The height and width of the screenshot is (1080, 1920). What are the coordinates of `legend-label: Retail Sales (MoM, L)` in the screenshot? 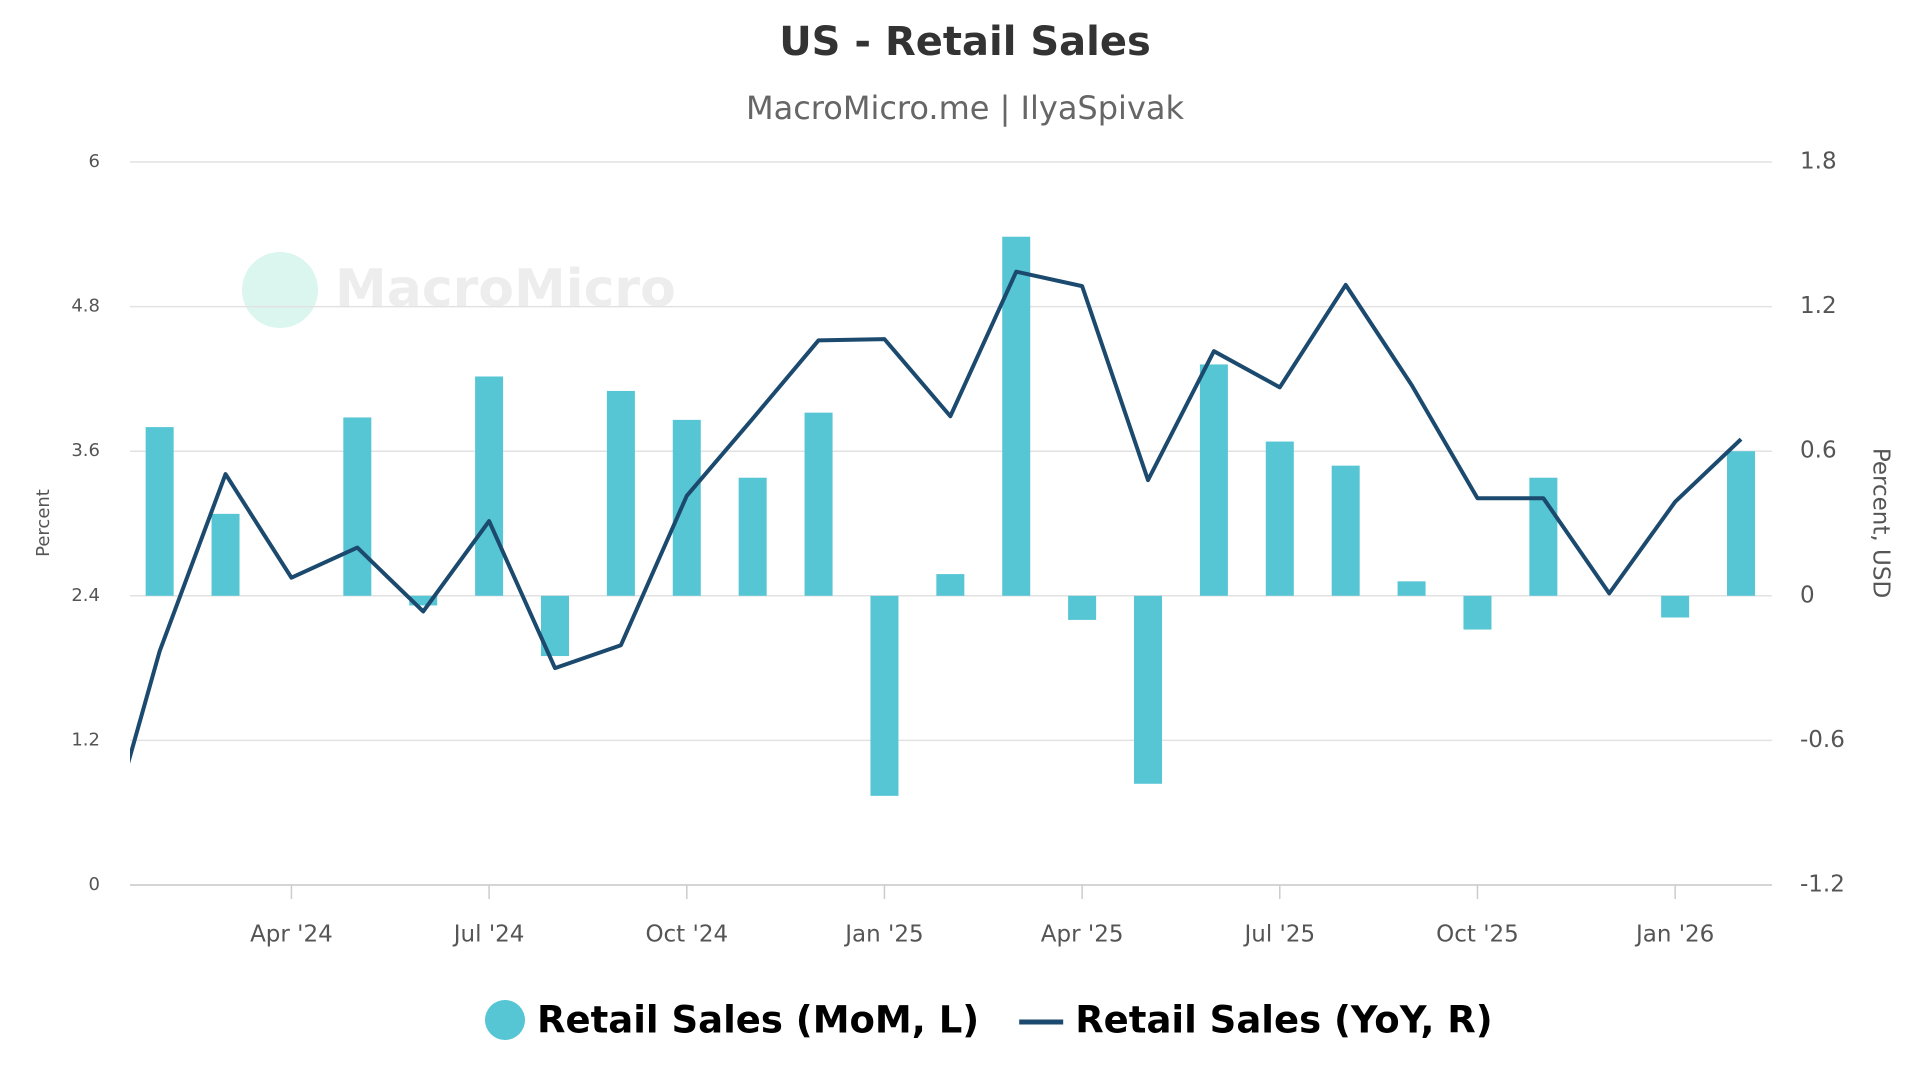 It's located at (758, 1020).